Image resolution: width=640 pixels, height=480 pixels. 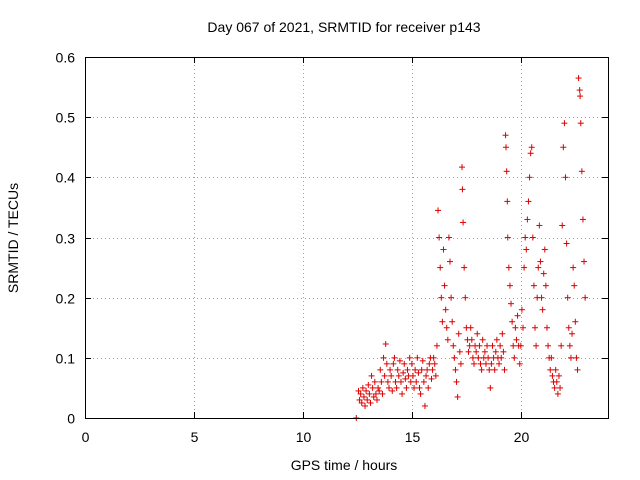 I want to click on x-tick-label: 15, so click(x=413, y=437).